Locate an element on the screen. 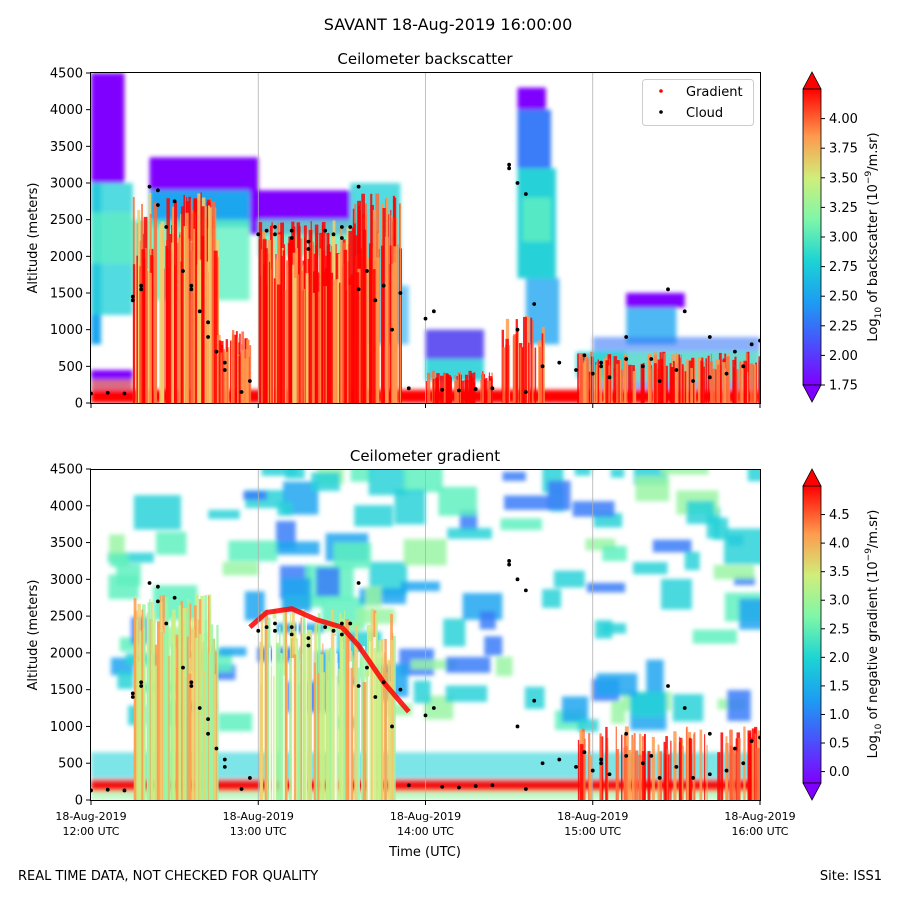  legend-gradient-marker is located at coordinates (661, 91).